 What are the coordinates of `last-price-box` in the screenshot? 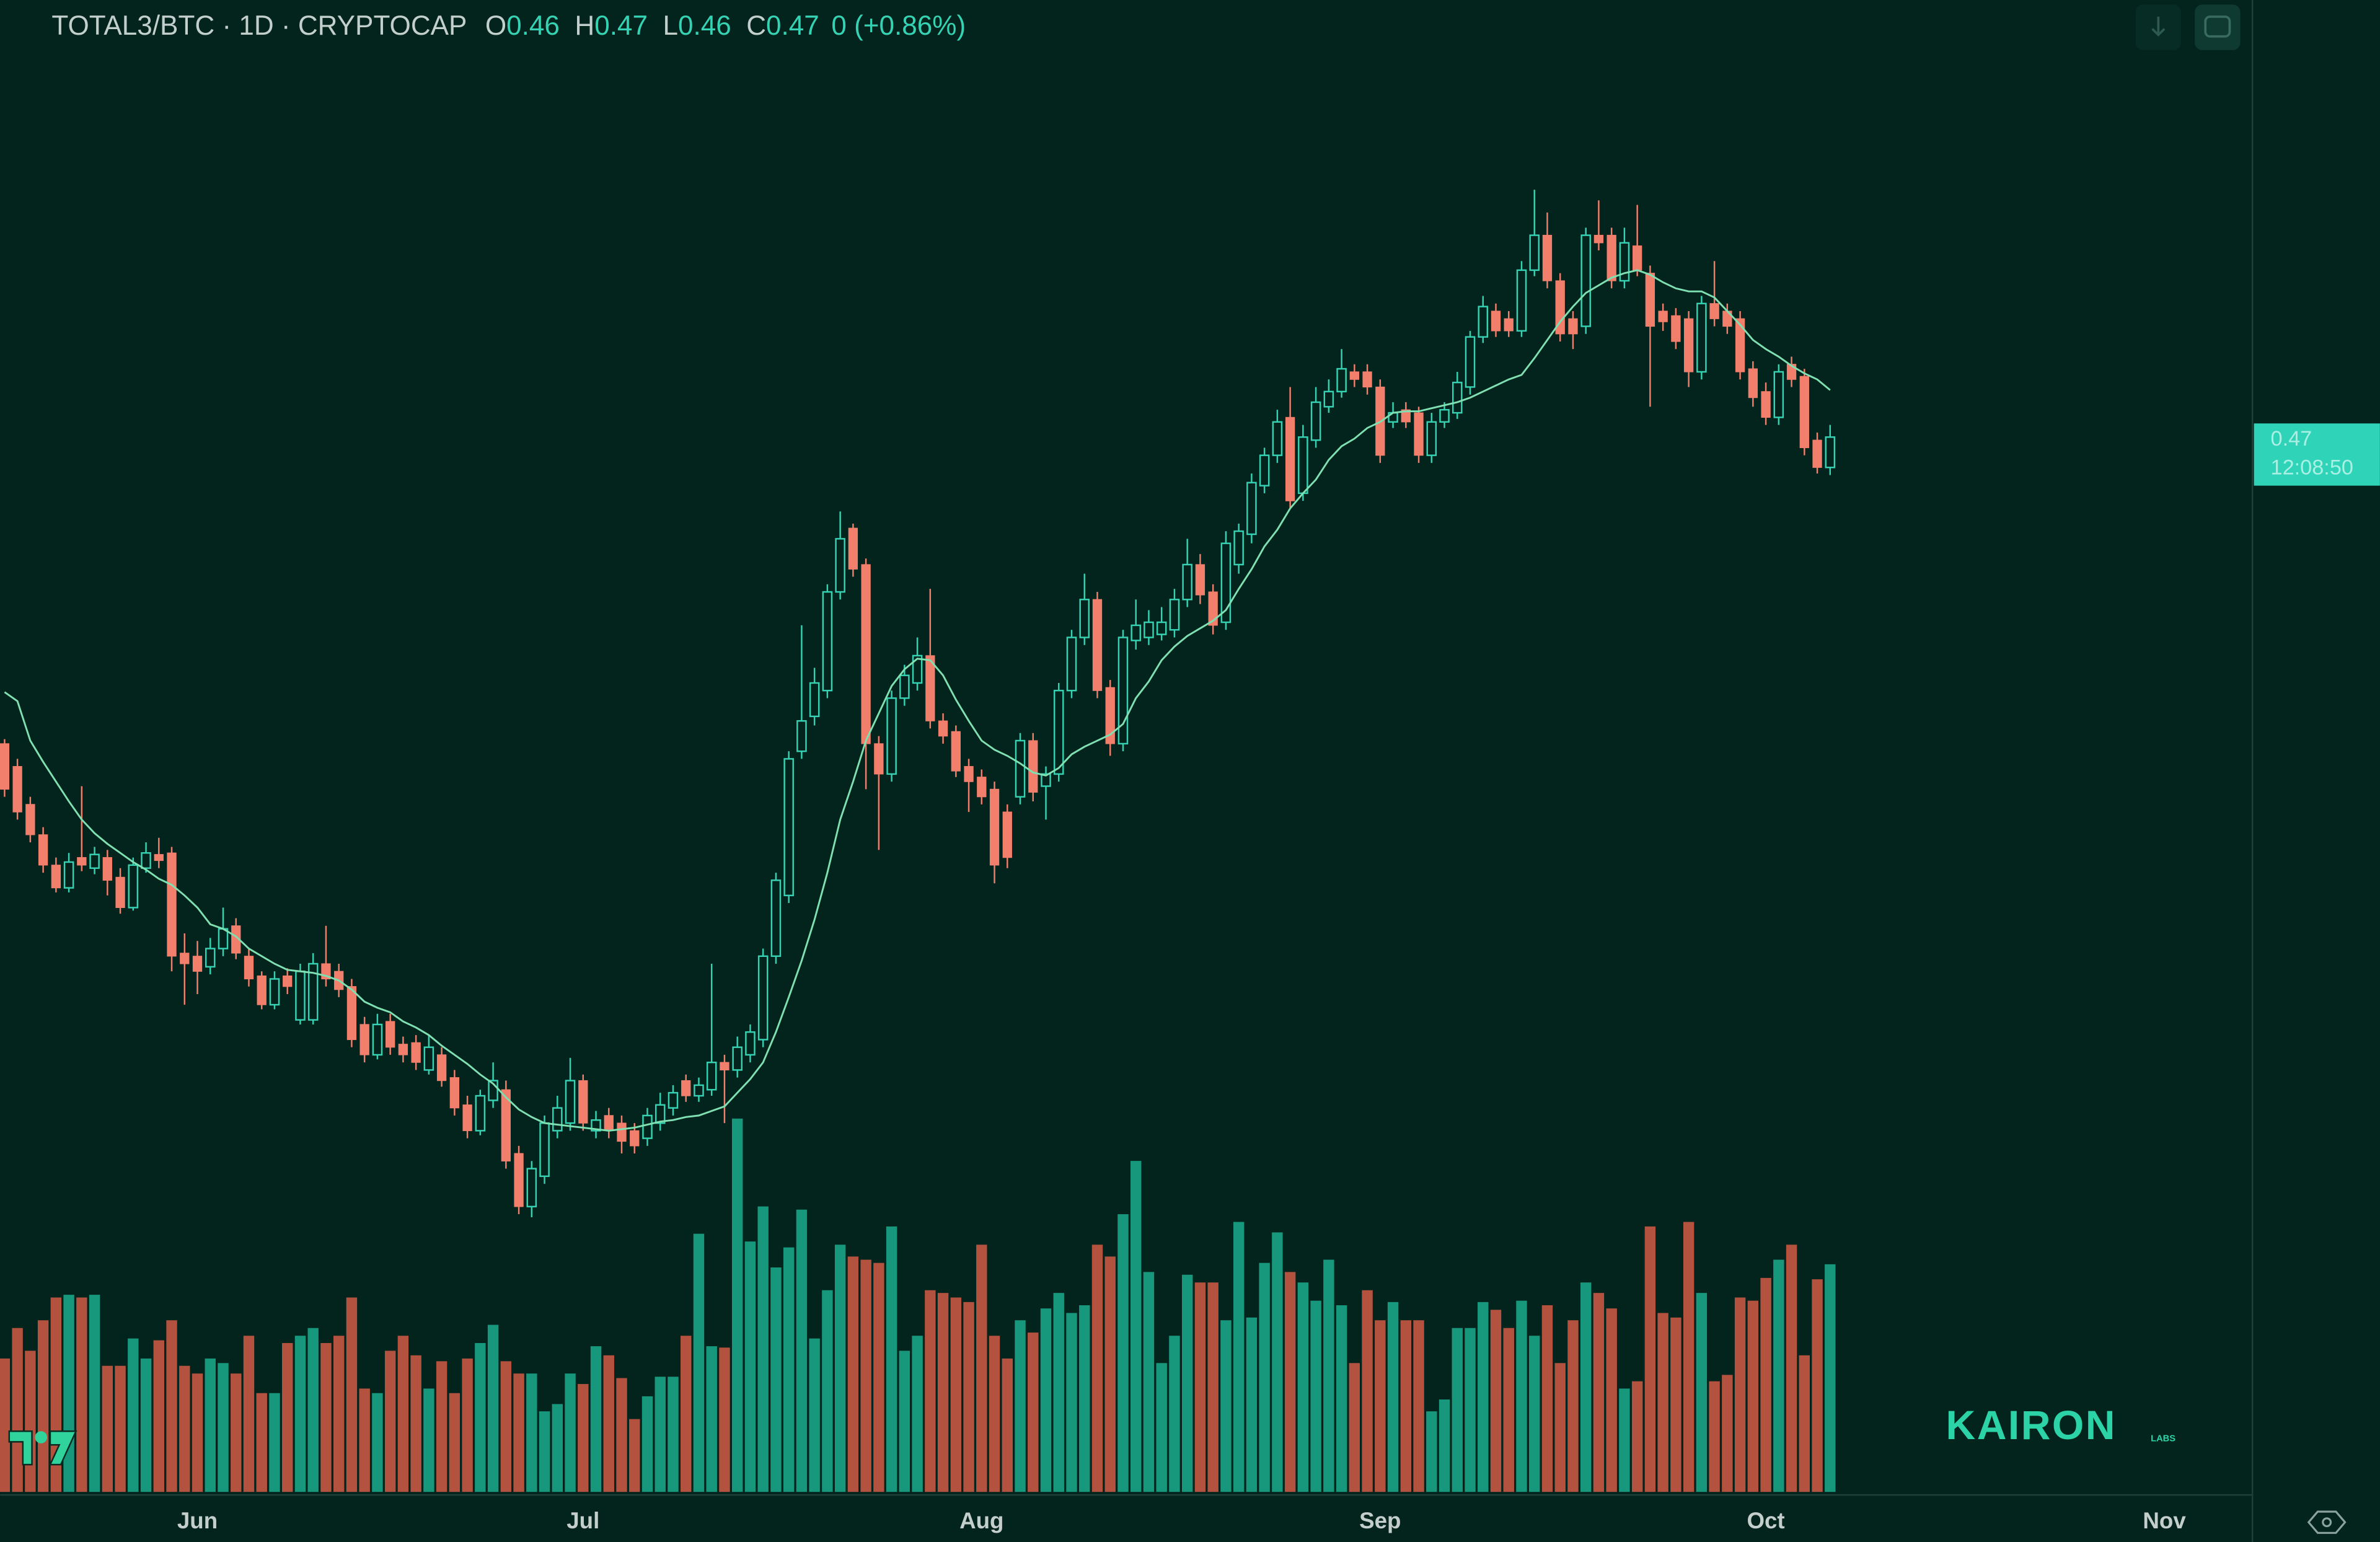 It's located at (2317, 454).